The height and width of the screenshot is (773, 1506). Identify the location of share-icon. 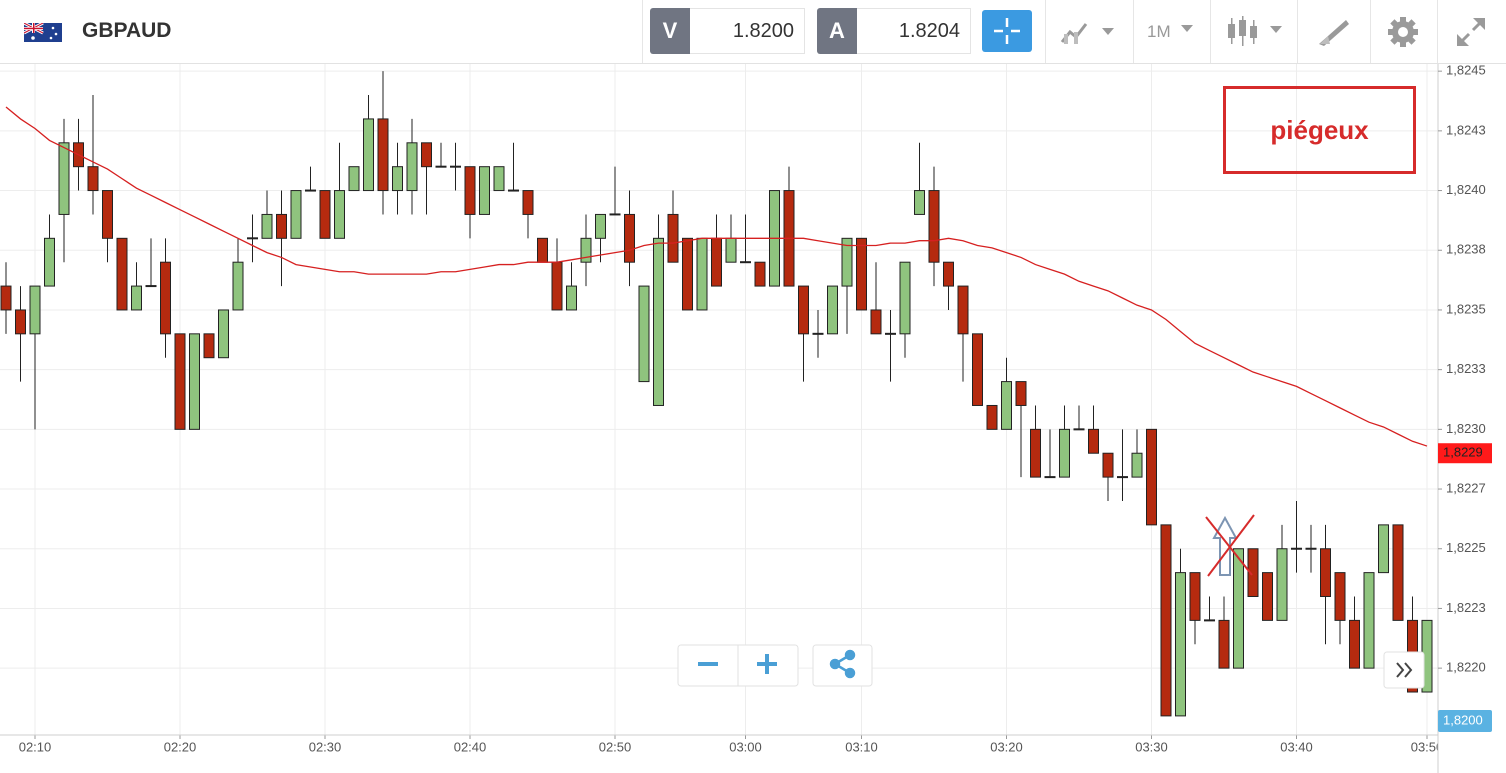
(842, 664).